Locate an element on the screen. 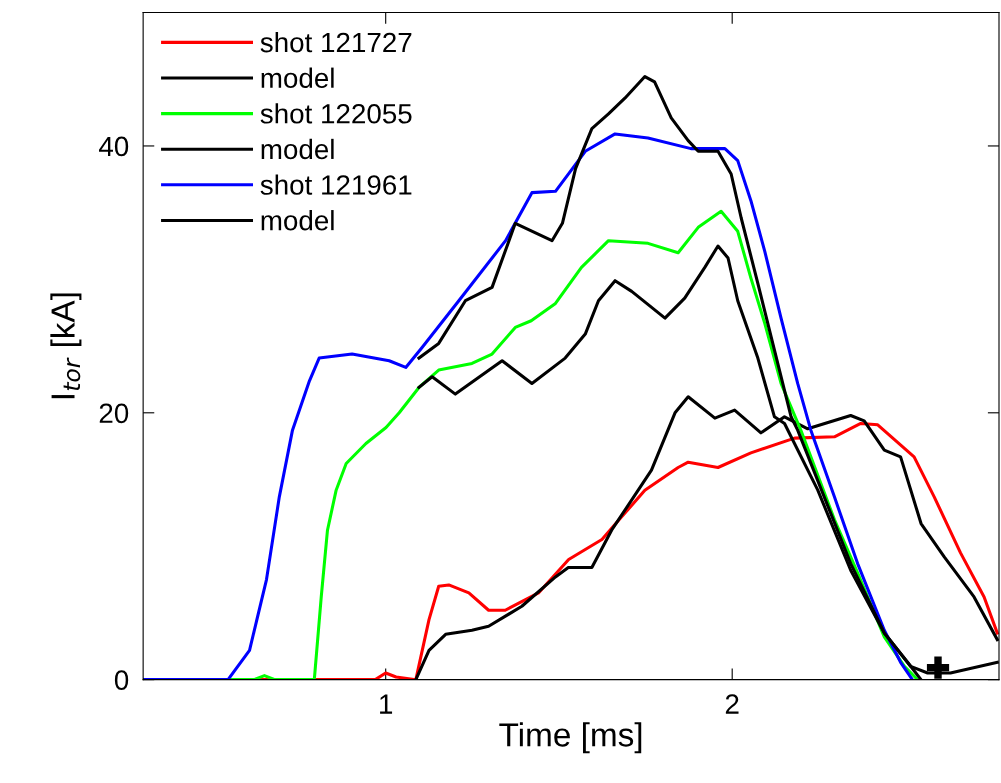  y-tick-label: 0 is located at coordinates (121, 680).